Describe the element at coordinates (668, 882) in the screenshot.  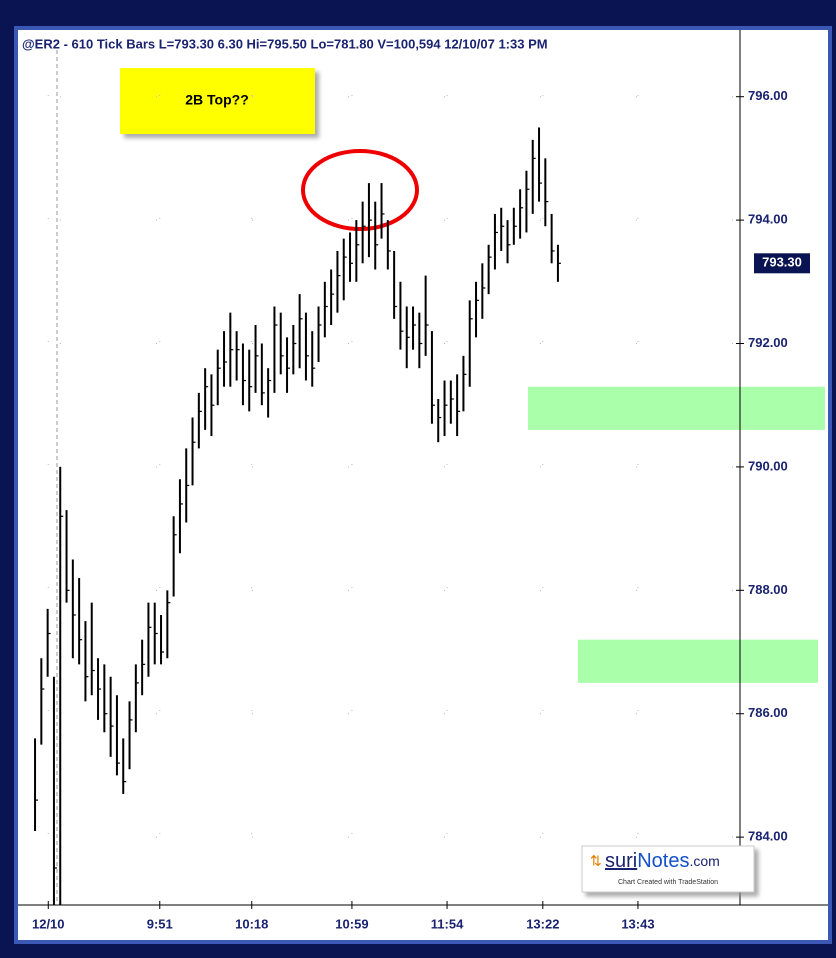
I see `logo-credit: Chart Created with TradeStation` at that location.